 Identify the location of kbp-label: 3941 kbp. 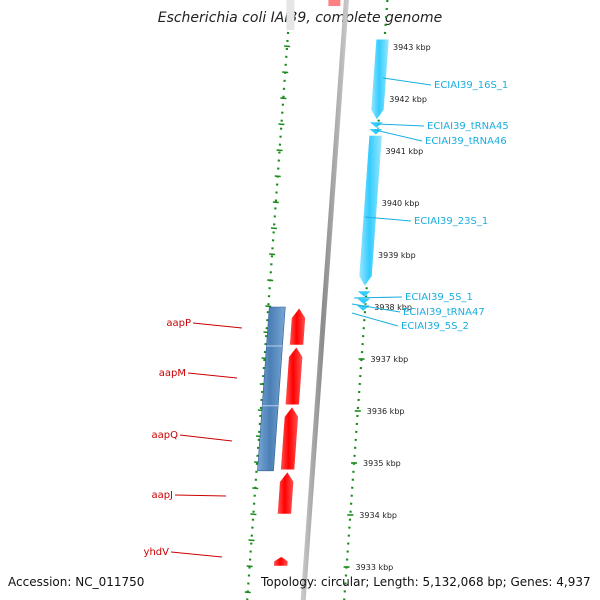
(405, 151).